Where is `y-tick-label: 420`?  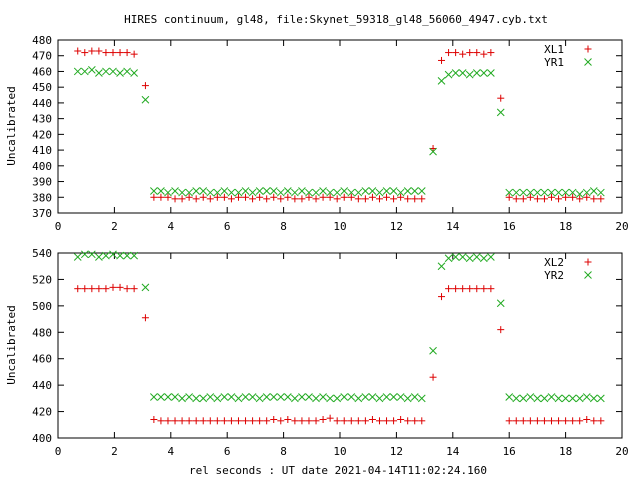
y-tick-label: 420 is located at coordinates (42, 412).